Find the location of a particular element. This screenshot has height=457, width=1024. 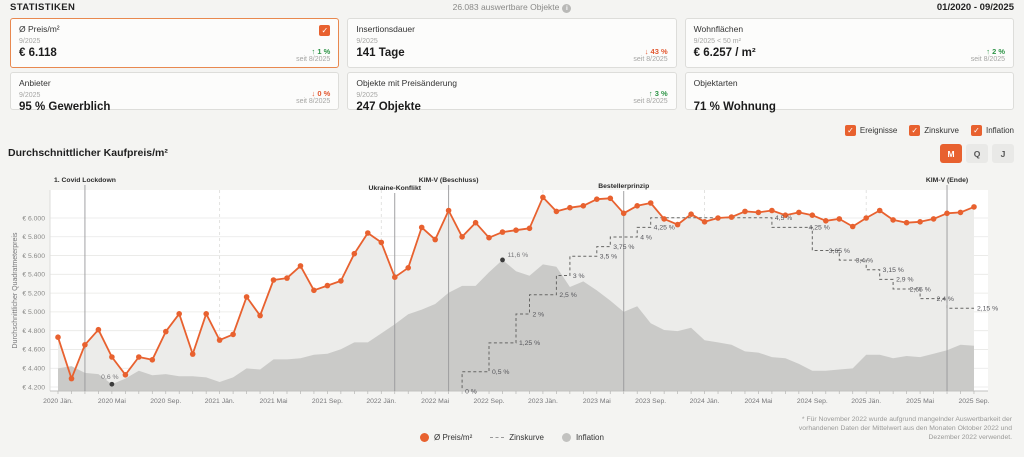

button-monthly: M is located at coordinates (951, 153).